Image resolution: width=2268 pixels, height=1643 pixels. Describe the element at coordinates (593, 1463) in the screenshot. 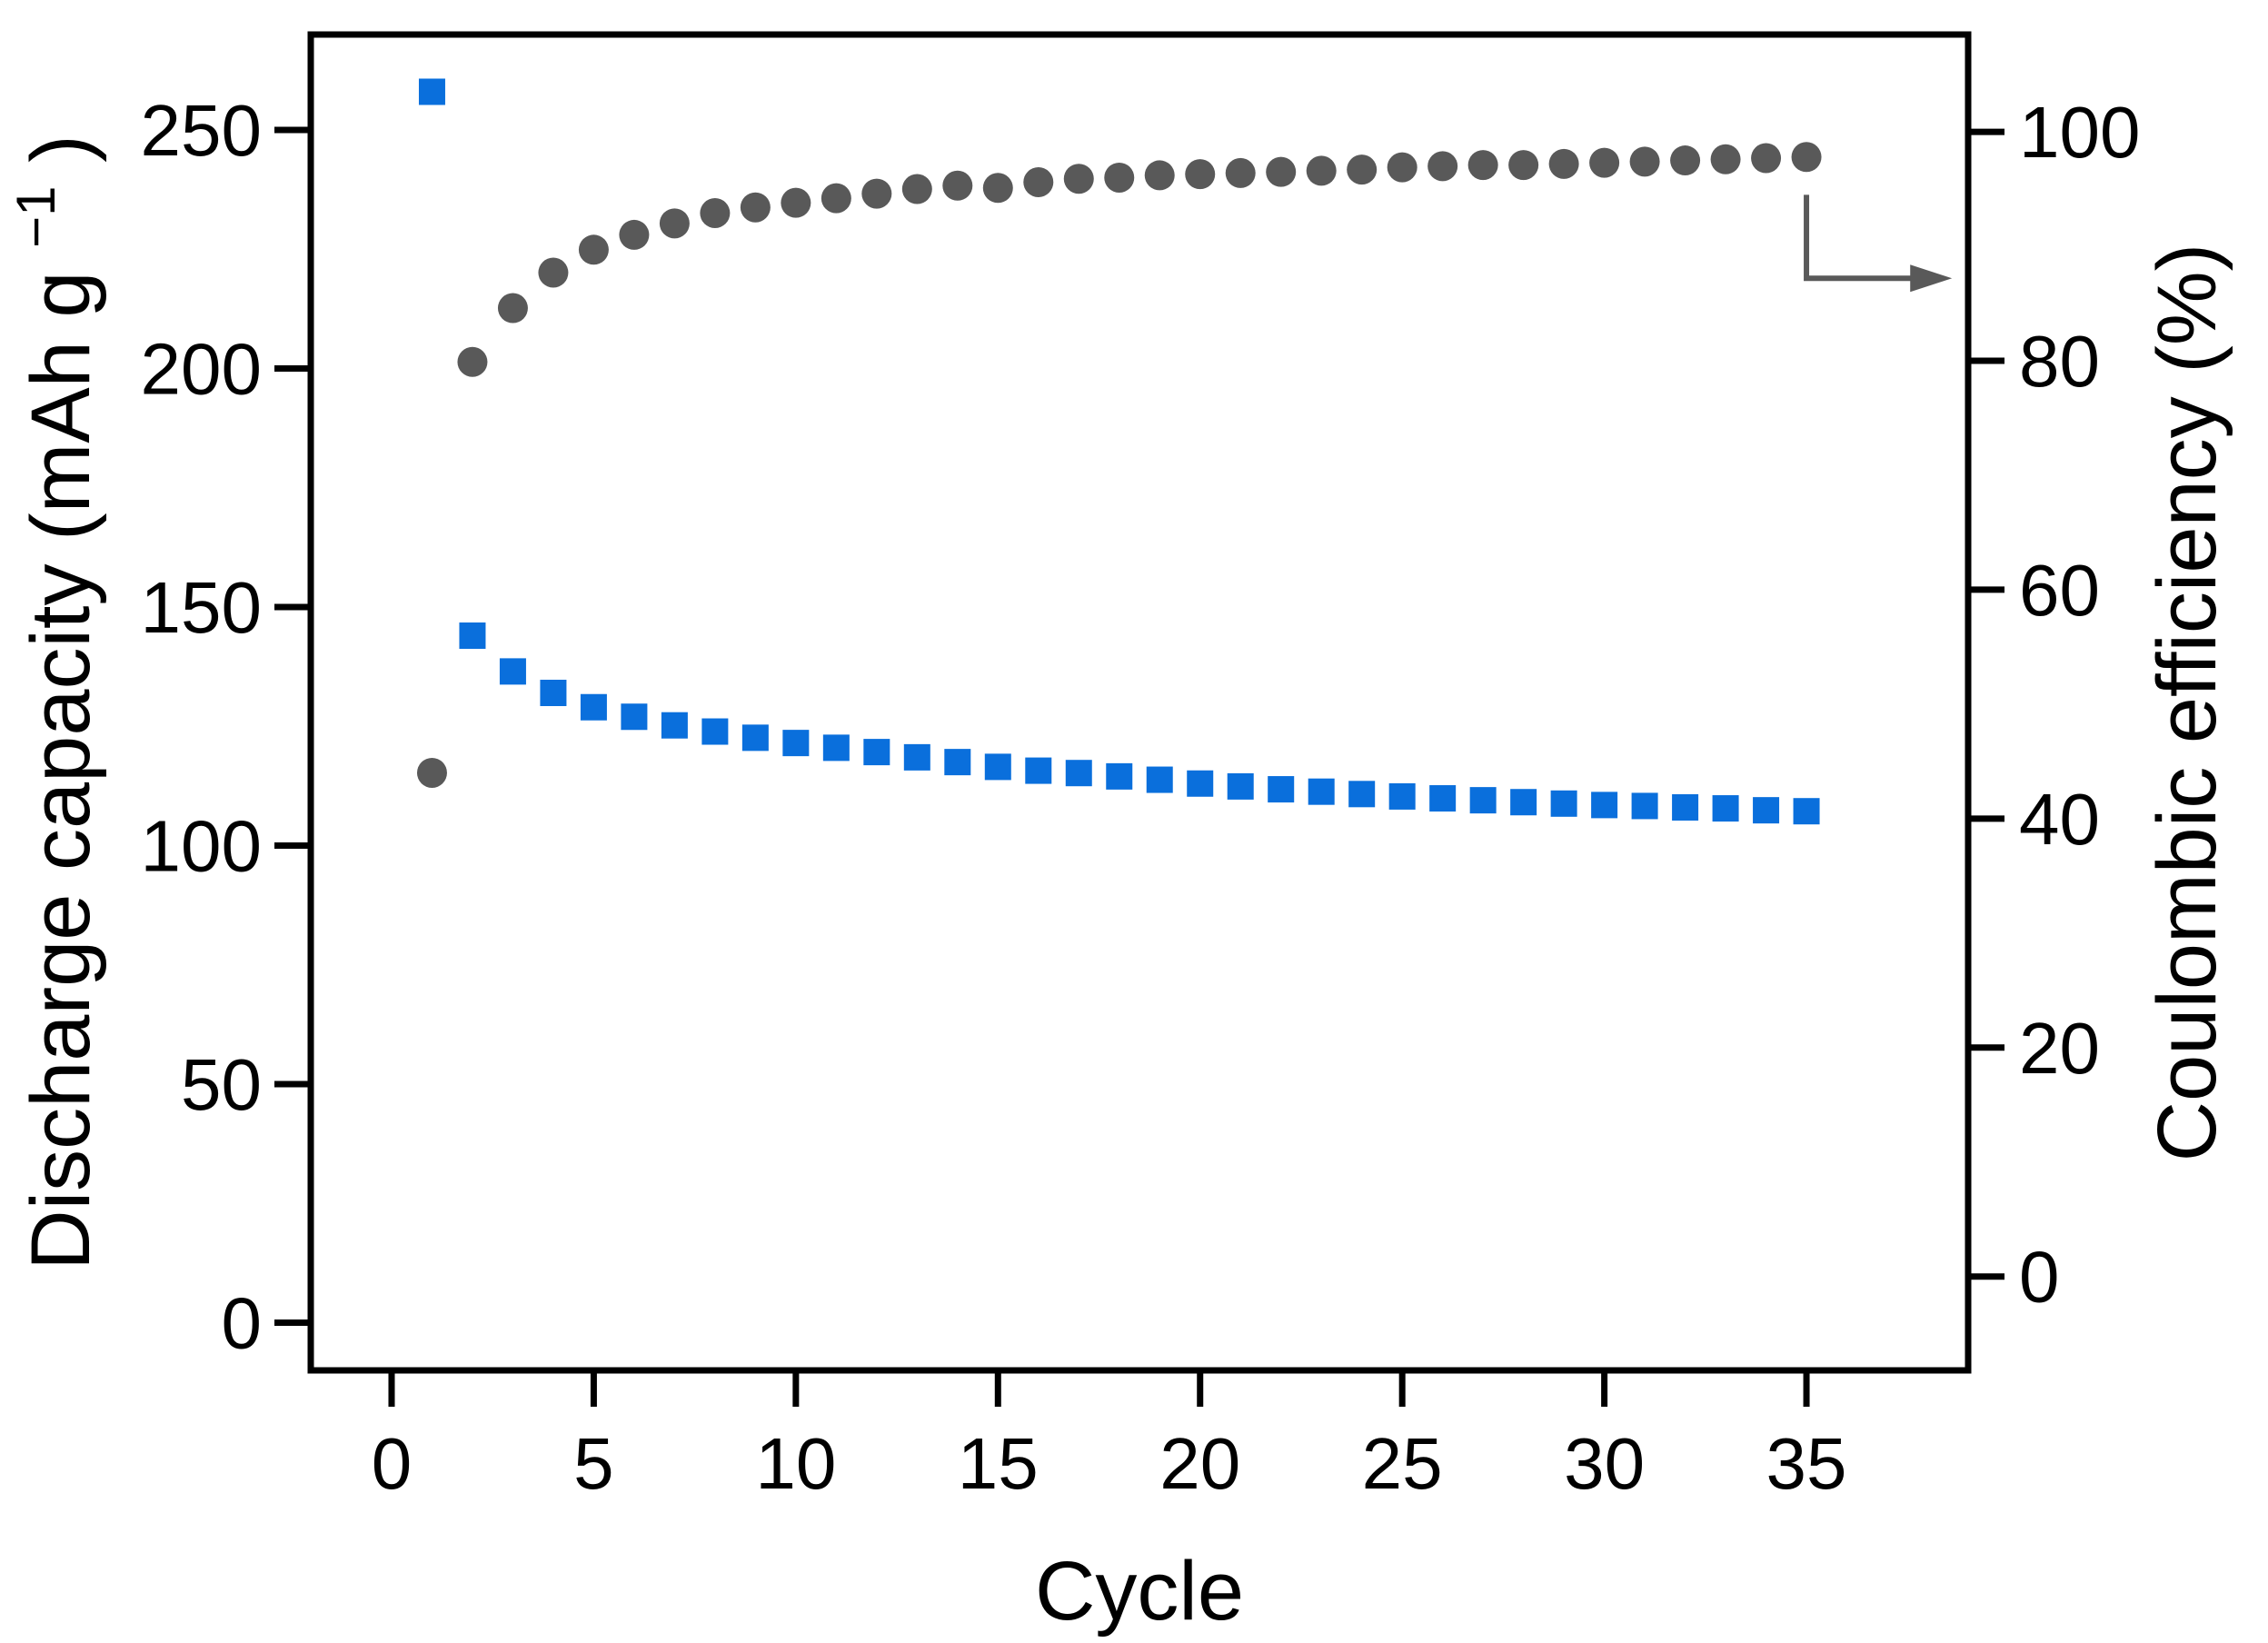

I see `x-axis-tick-label: 5` at that location.